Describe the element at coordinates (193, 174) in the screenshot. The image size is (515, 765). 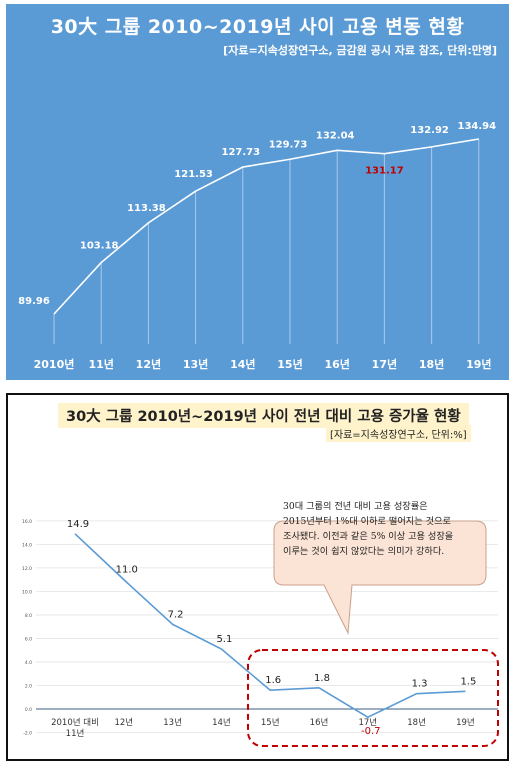
I see `data-label: 121.53` at that location.